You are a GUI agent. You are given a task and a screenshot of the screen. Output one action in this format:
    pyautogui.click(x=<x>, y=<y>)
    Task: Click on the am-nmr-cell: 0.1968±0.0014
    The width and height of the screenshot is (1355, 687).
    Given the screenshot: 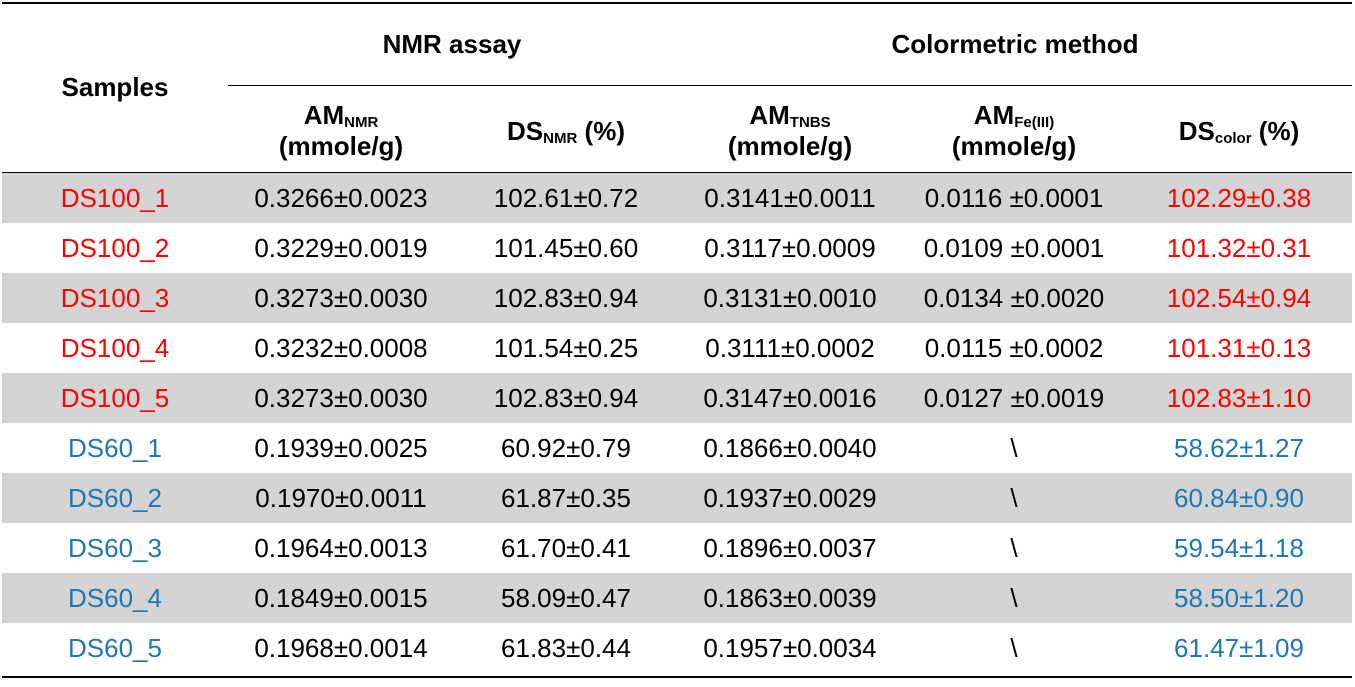 What is the action you would take?
    pyautogui.click(x=341, y=648)
    